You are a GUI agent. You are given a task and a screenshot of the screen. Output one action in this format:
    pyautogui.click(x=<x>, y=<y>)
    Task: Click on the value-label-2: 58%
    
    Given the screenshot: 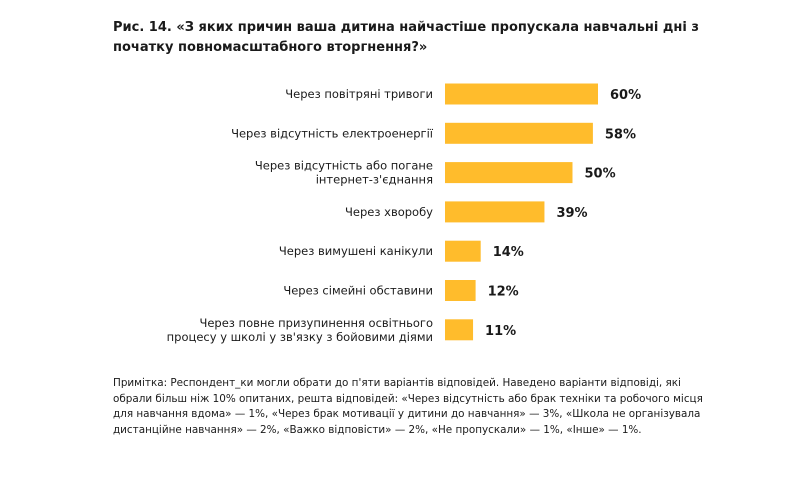 What is the action you would take?
    pyautogui.click(x=620, y=134)
    